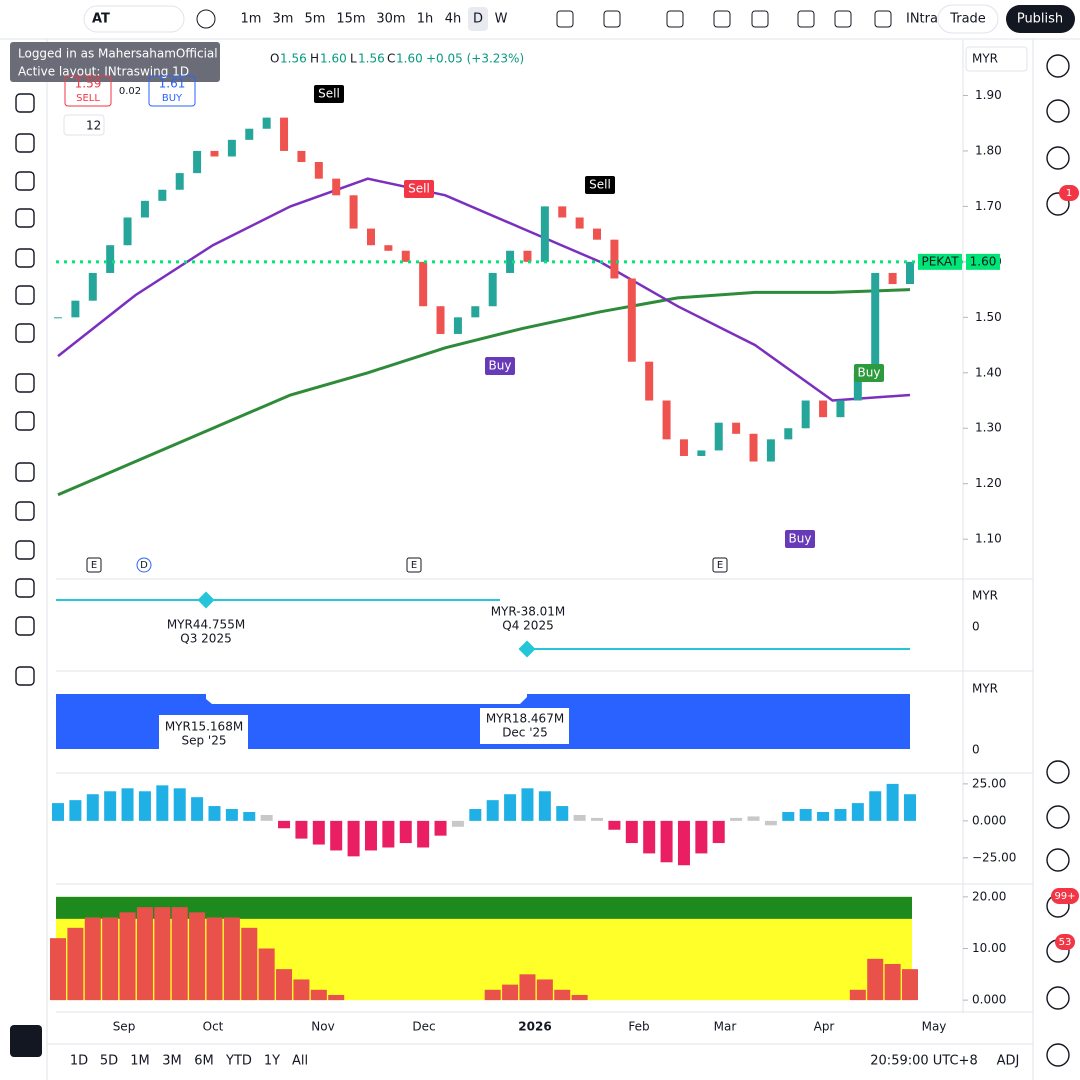 This screenshot has width=1080, height=1080. What do you see at coordinates (84, 125) in the screenshot?
I see `indicator-toggle` at bounding box center [84, 125].